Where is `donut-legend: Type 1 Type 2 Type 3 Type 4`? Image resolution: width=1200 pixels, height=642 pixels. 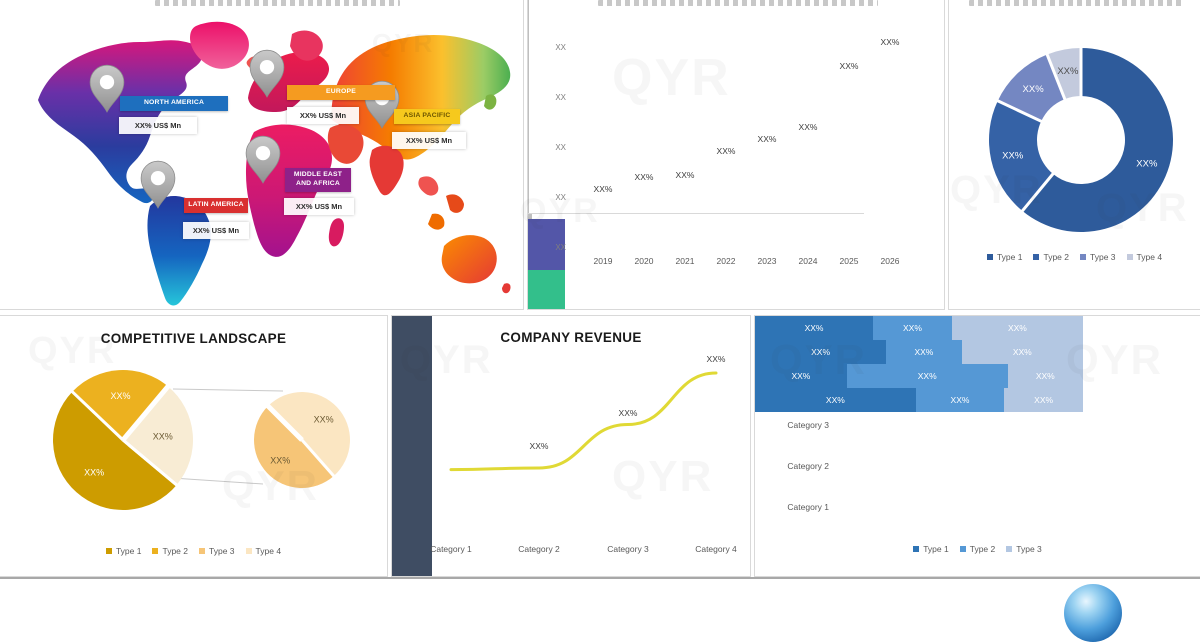 donut-legend: Type 1 Type 2 Type 3 Type 4 is located at coordinates (1074, 257).